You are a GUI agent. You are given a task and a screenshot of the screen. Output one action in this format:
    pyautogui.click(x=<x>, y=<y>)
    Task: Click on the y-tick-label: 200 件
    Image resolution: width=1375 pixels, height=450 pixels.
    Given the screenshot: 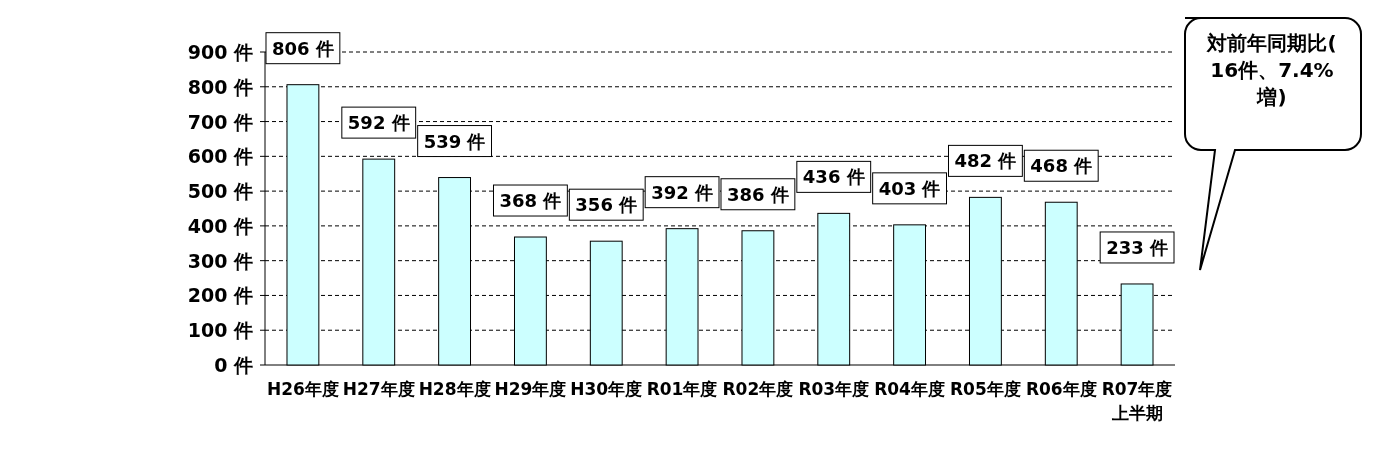 What is the action you would take?
    pyautogui.click(x=220, y=295)
    